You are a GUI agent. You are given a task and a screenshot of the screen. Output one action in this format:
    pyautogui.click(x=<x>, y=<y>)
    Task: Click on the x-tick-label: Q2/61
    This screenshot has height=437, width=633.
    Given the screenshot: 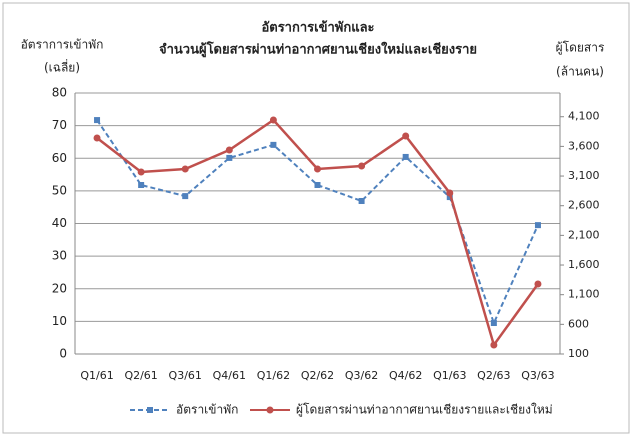 What is the action you would take?
    pyautogui.click(x=140, y=375)
    